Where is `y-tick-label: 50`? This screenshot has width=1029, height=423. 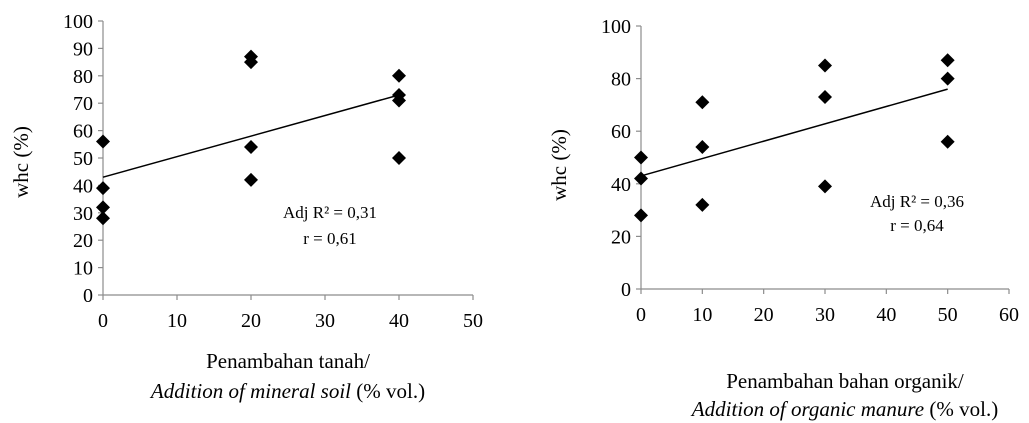
y-tick-label: 50 is located at coordinates (83, 159).